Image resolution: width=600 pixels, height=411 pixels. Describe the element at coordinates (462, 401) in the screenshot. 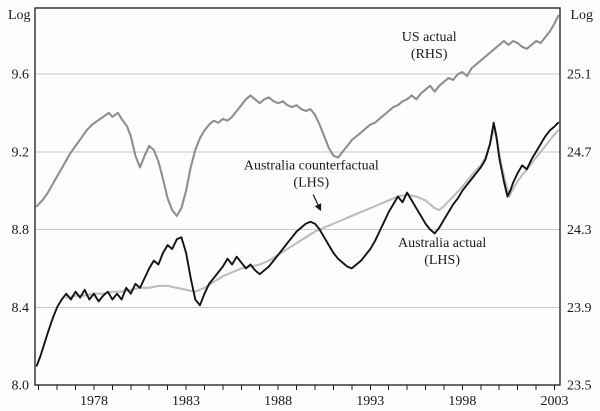

I see `x-tick-label: 1998` at that location.